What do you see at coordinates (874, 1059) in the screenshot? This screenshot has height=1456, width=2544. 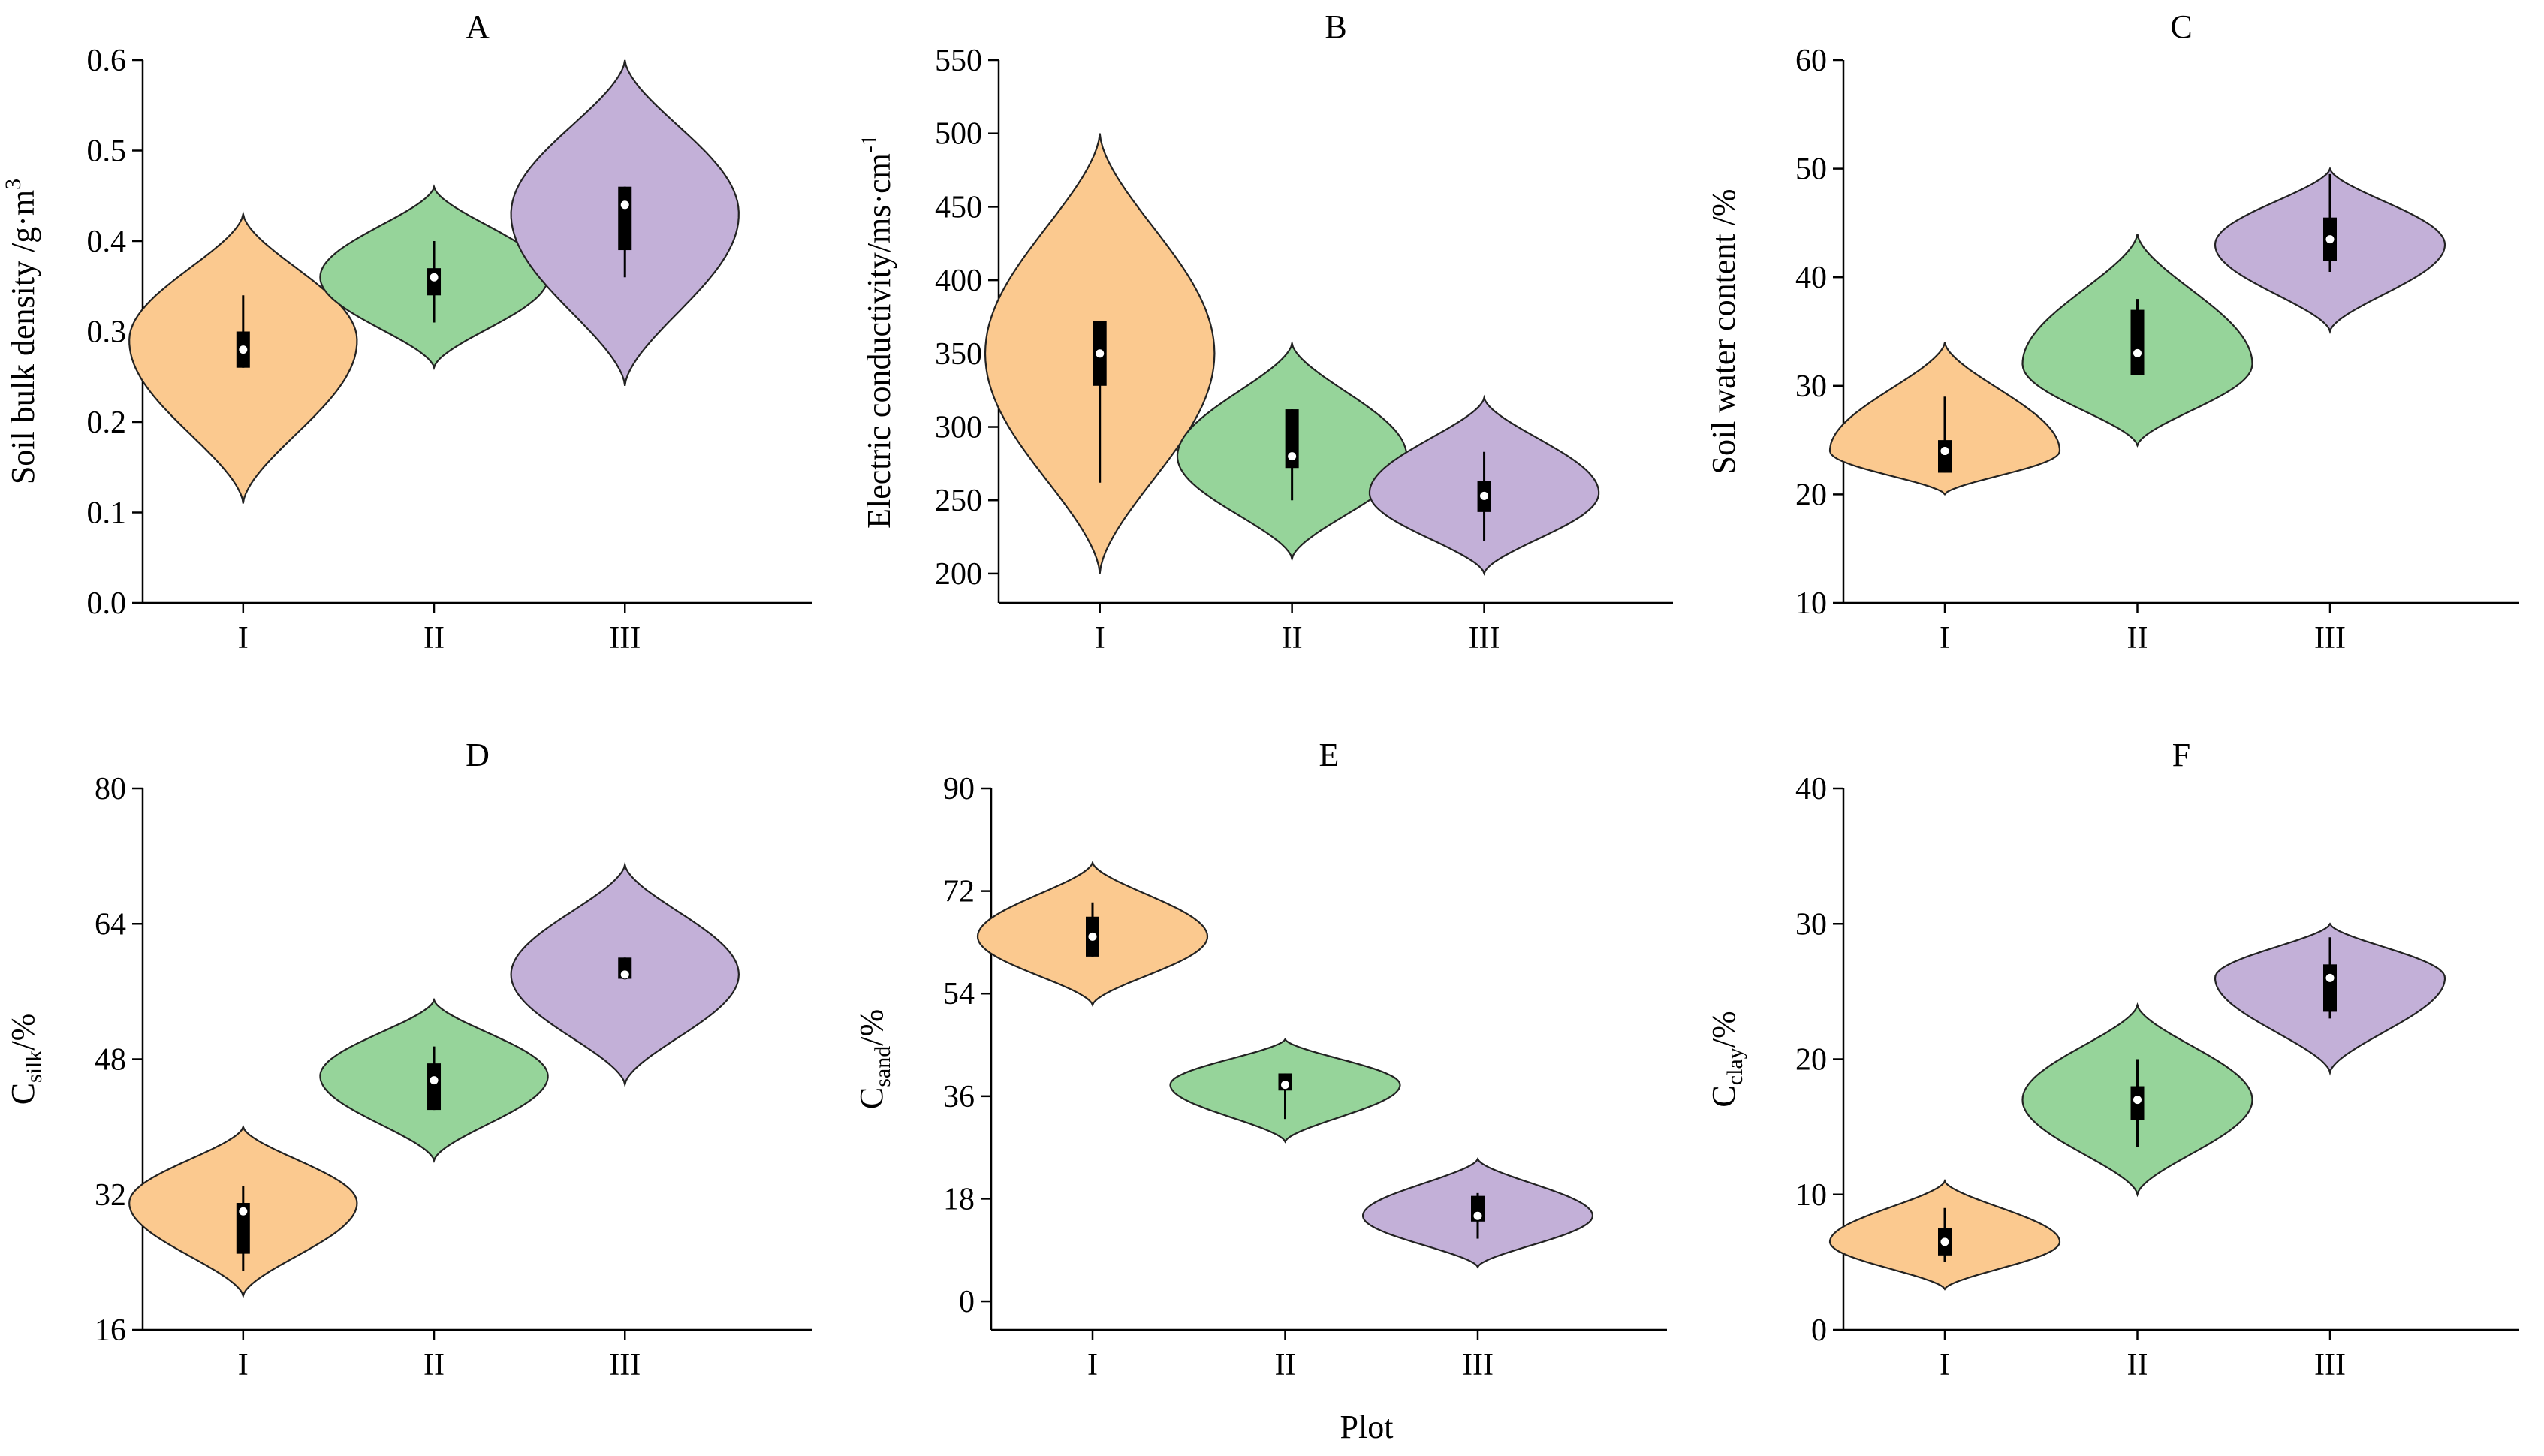 I see `y-axis-label: Csand/%` at bounding box center [874, 1059].